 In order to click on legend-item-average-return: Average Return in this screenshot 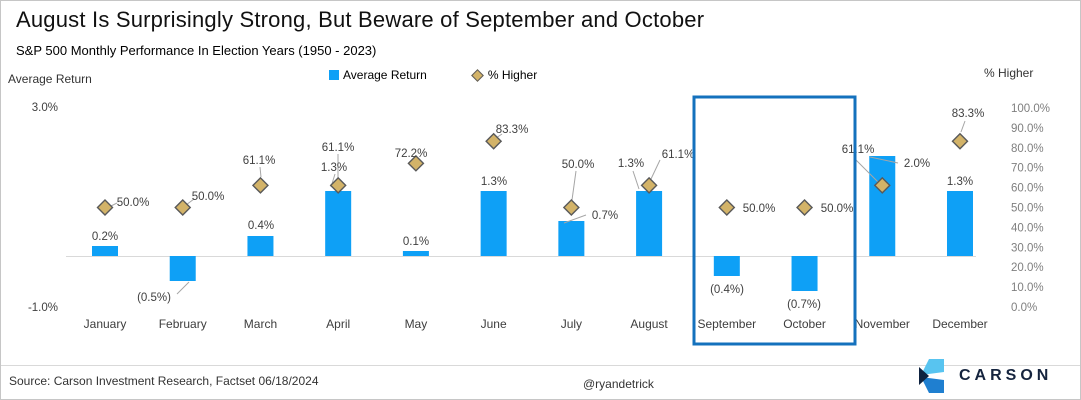, I will do `click(378, 75)`.